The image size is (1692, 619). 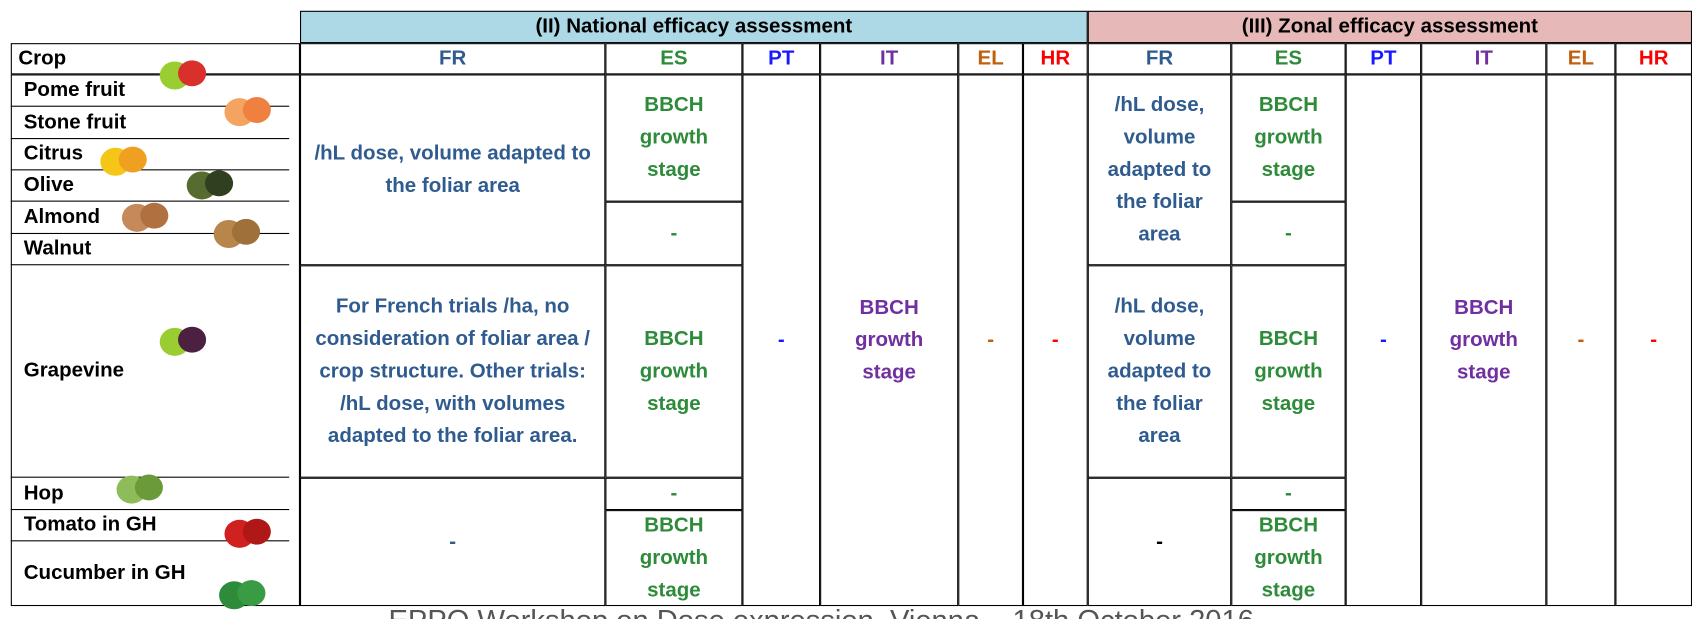 I want to click on group-header: (III) Zonal efficacy assessment, so click(x=1389, y=27).